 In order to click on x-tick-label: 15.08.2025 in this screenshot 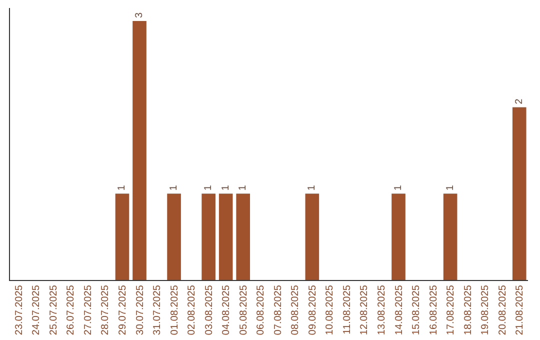, I will do `click(416, 310)`.